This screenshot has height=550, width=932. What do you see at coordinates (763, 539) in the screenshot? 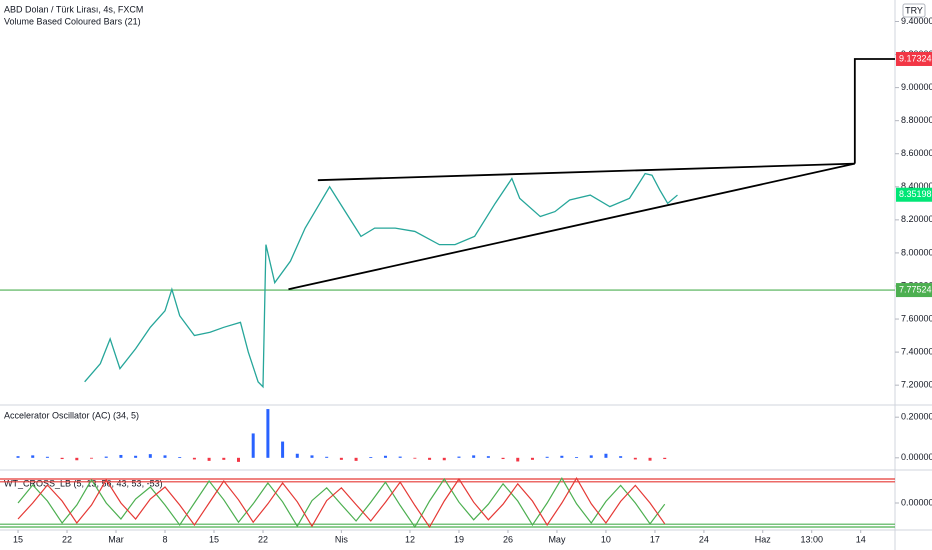
I see `x-tick-label: Haz` at bounding box center [763, 539].